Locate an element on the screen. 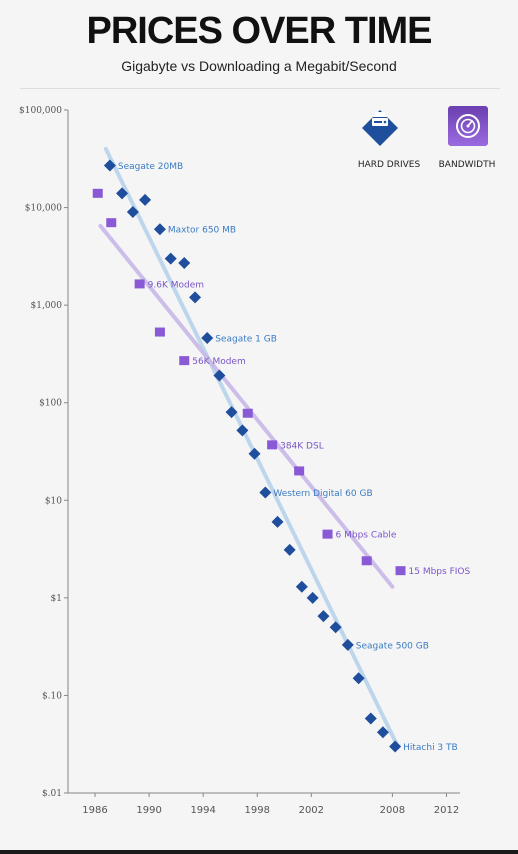  y-tick-label: $10 is located at coordinates (53, 501).